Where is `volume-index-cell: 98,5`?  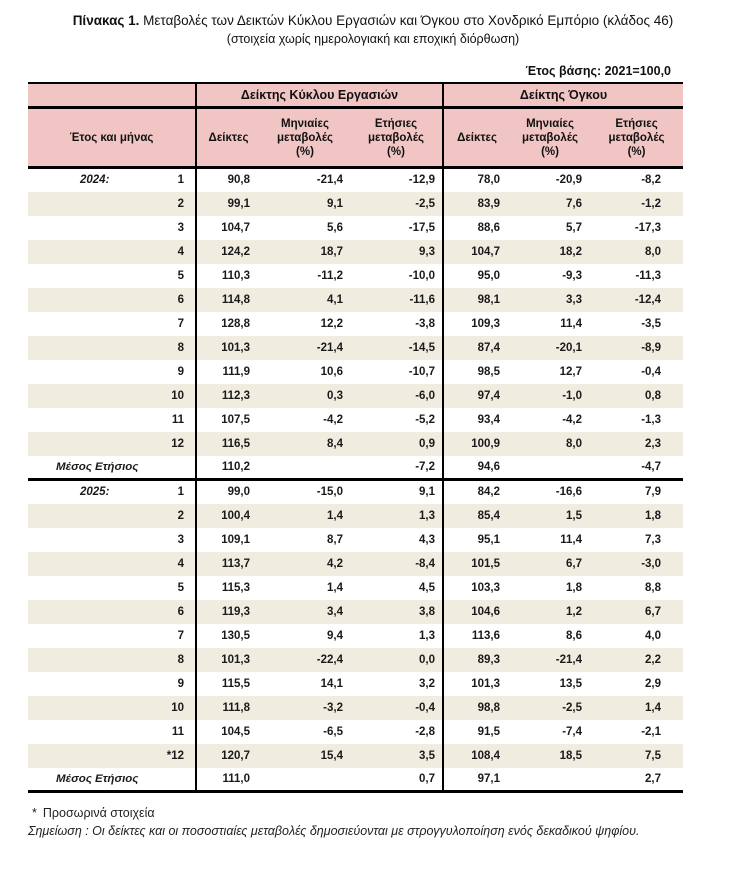 volume-index-cell: 98,5 is located at coordinates (476, 371).